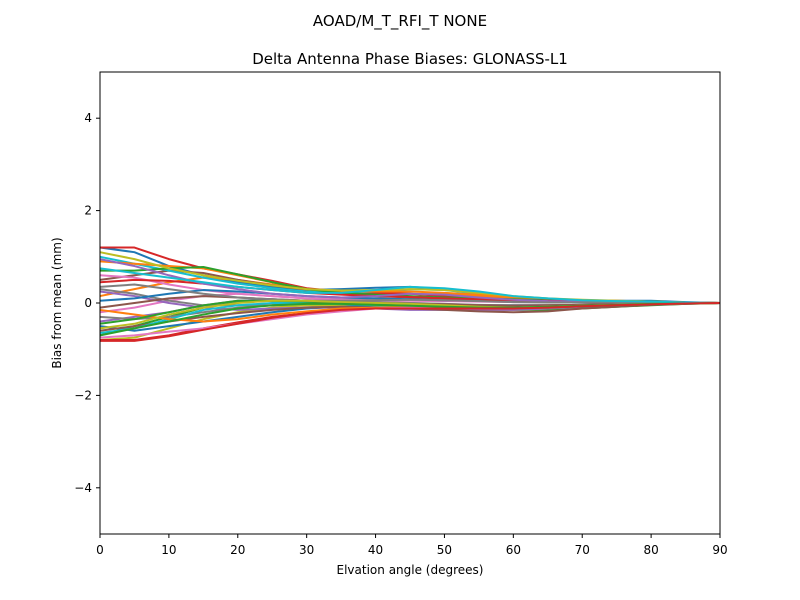 The width and height of the screenshot is (800, 600). What do you see at coordinates (444, 550) in the screenshot?
I see `x-tick-label: 50` at bounding box center [444, 550].